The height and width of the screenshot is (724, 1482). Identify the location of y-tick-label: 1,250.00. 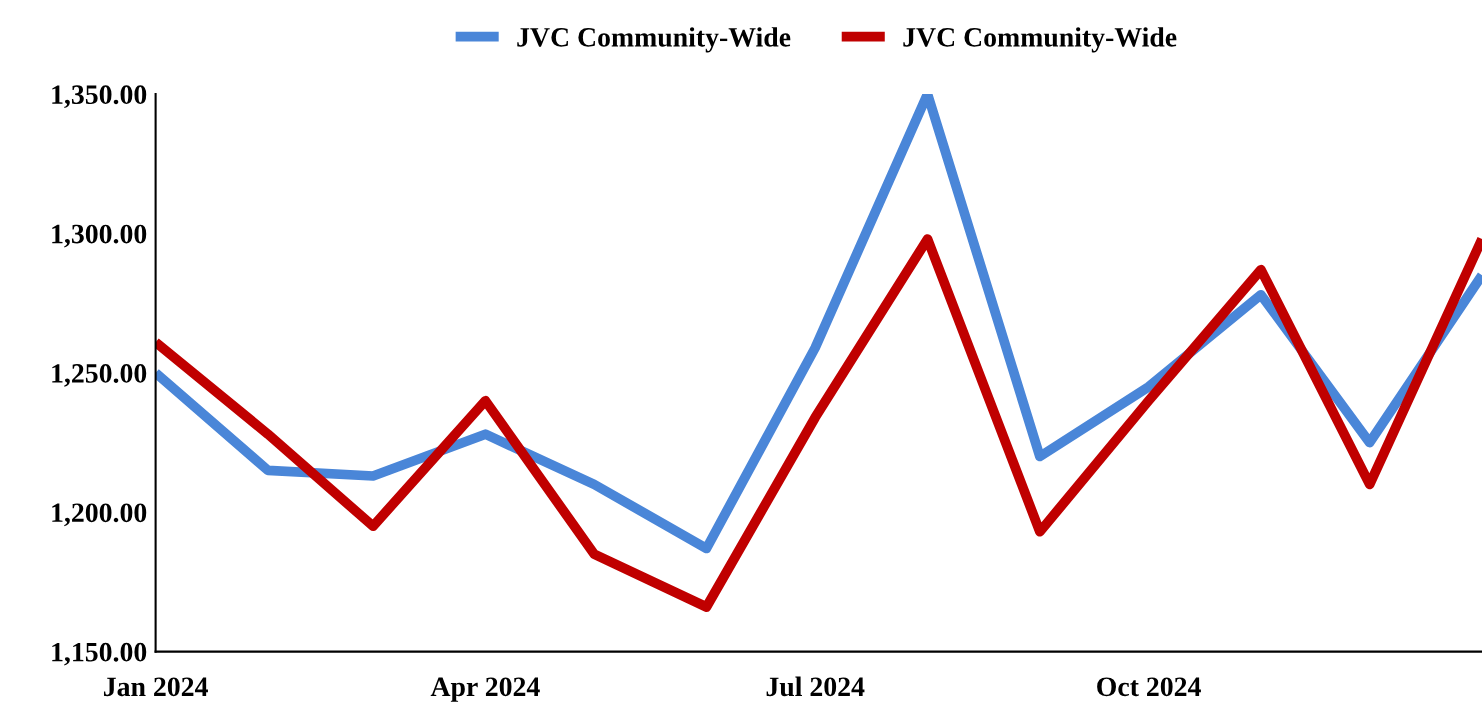
(99, 375).